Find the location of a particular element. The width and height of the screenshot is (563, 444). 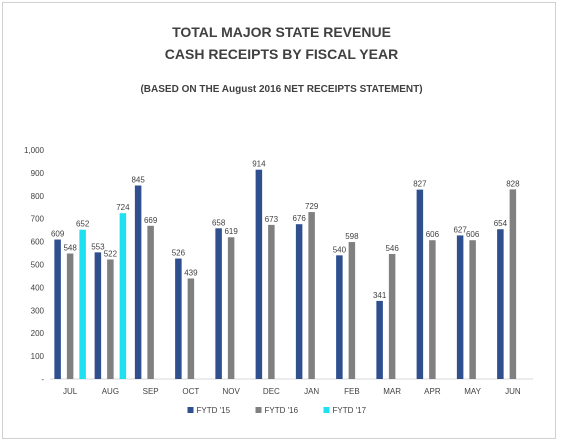

legend-label: FYTD '16 is located at coordinates (282, 410).